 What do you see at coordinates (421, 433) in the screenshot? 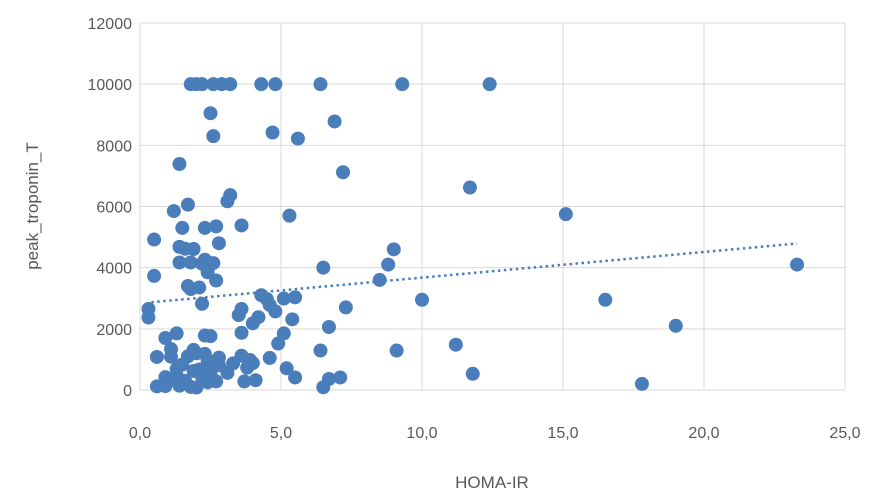
I see `x-tick-label: 10,0` at bounding box center [421, 433].